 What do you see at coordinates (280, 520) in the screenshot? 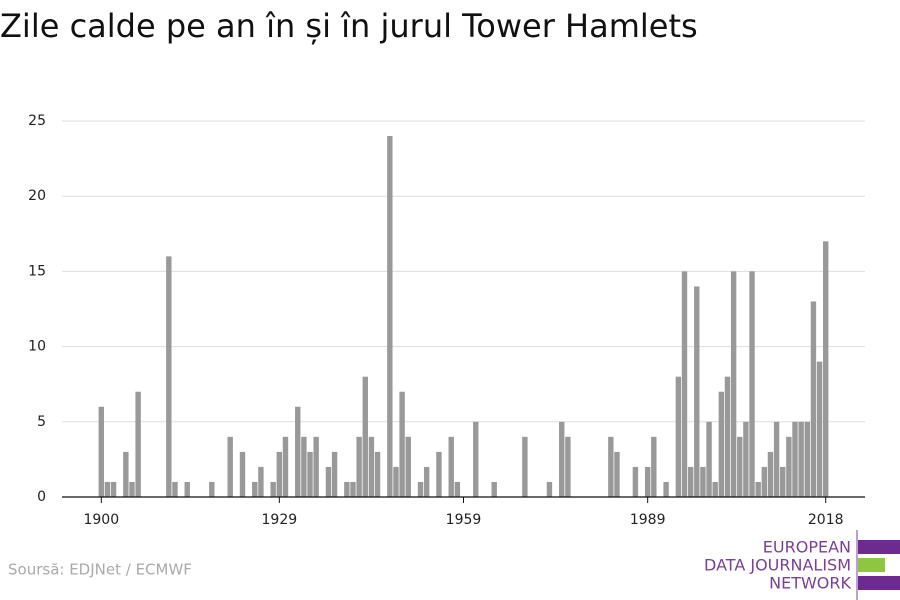
I see `x-tick-label: 1929` at bounding box center [280, 520].